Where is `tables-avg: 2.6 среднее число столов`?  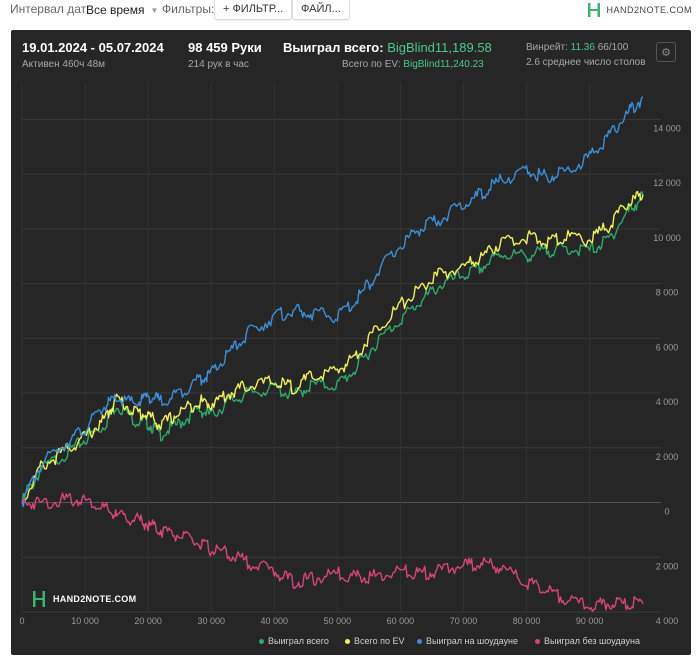
tables-avg: 2.6 среднее число столов is located at coordinates (586, 62).